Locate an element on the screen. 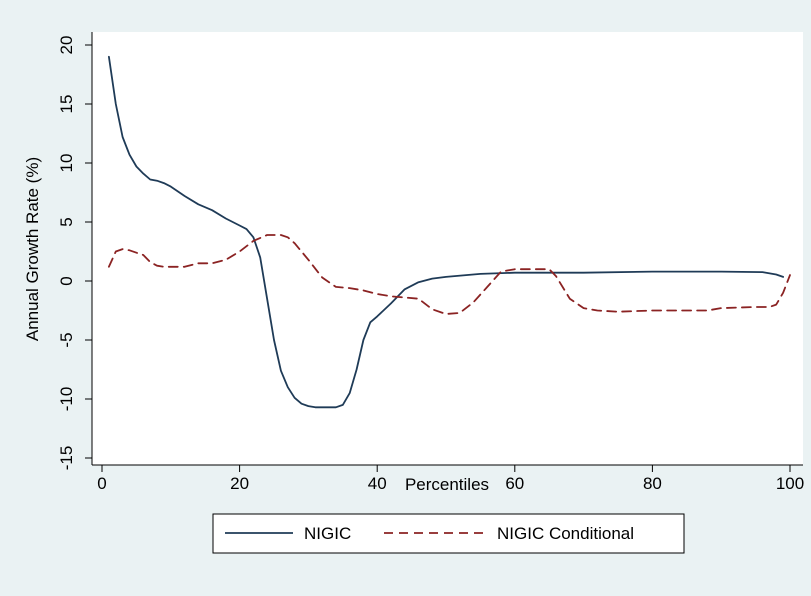 The height and width of the screenshot is (596, 811). x-tick-label: 20 is located at coordinates (239, 483).